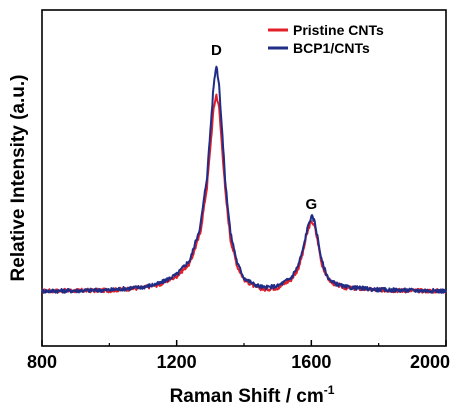 This screenshot has width=474, height=410. Describe the element at coordinates (338, 30) in the screenshot. I see `legend-label: Pristine CNTs` at that location.